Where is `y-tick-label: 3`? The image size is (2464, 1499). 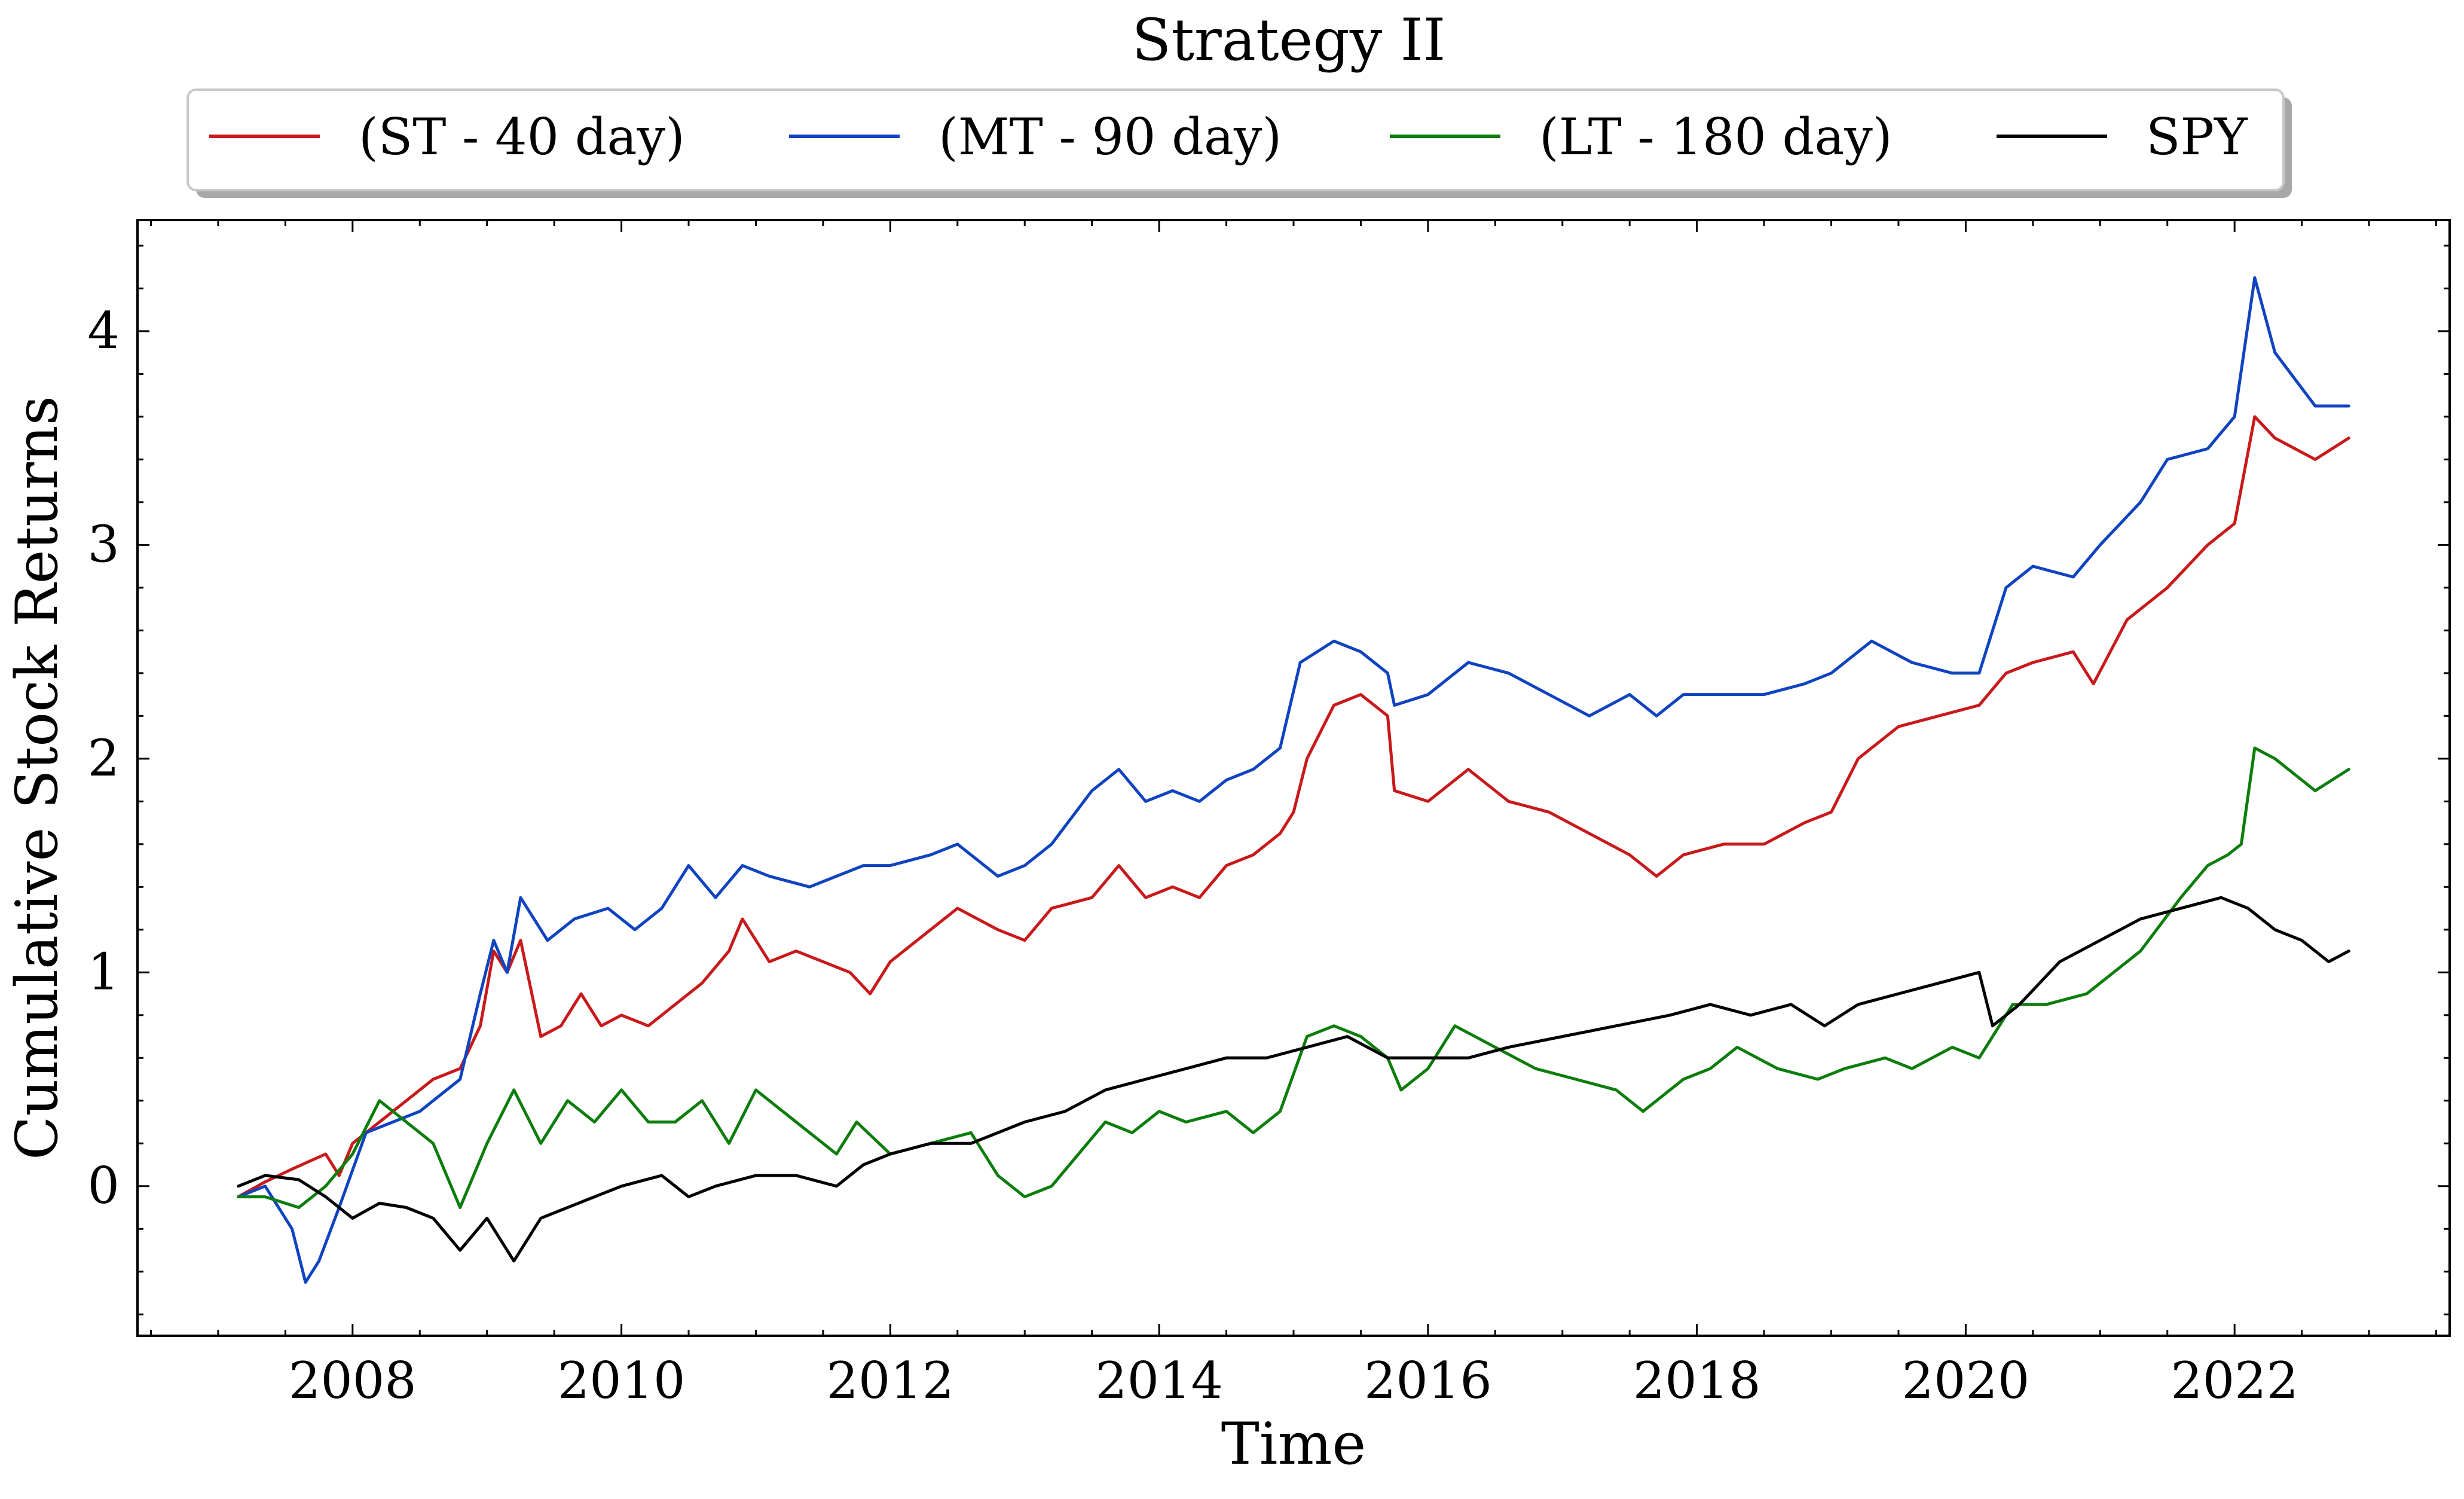 y-tick-label: 3 is located at coordinates (104, 544).